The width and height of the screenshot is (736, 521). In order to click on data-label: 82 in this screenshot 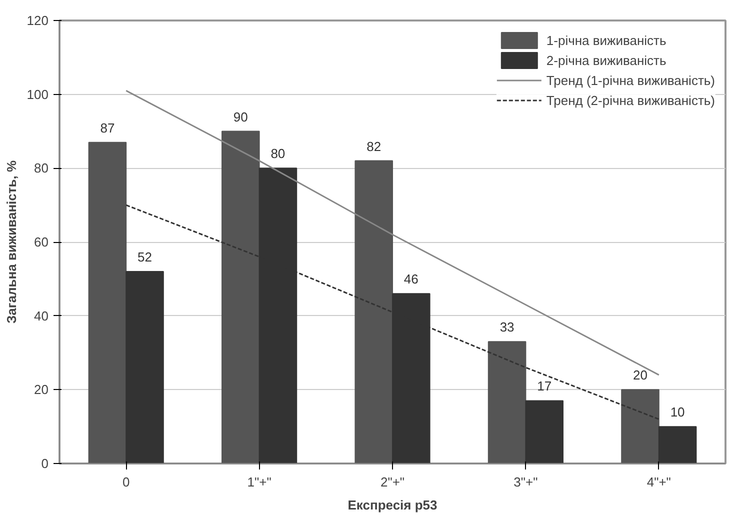, I will do `click(374, 146)`.